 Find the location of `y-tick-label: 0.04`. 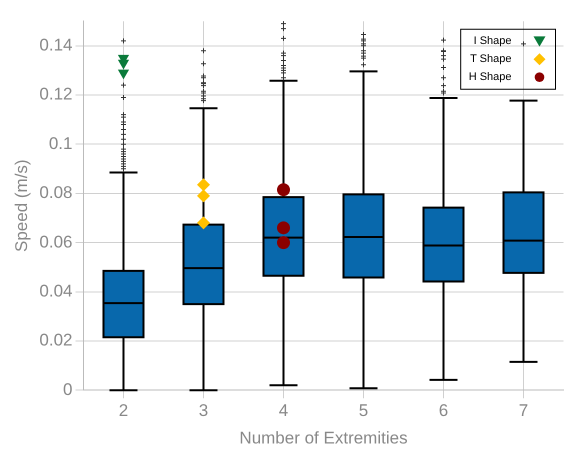

y-tick-label: 0.04 is located at coordinates (55, 290).